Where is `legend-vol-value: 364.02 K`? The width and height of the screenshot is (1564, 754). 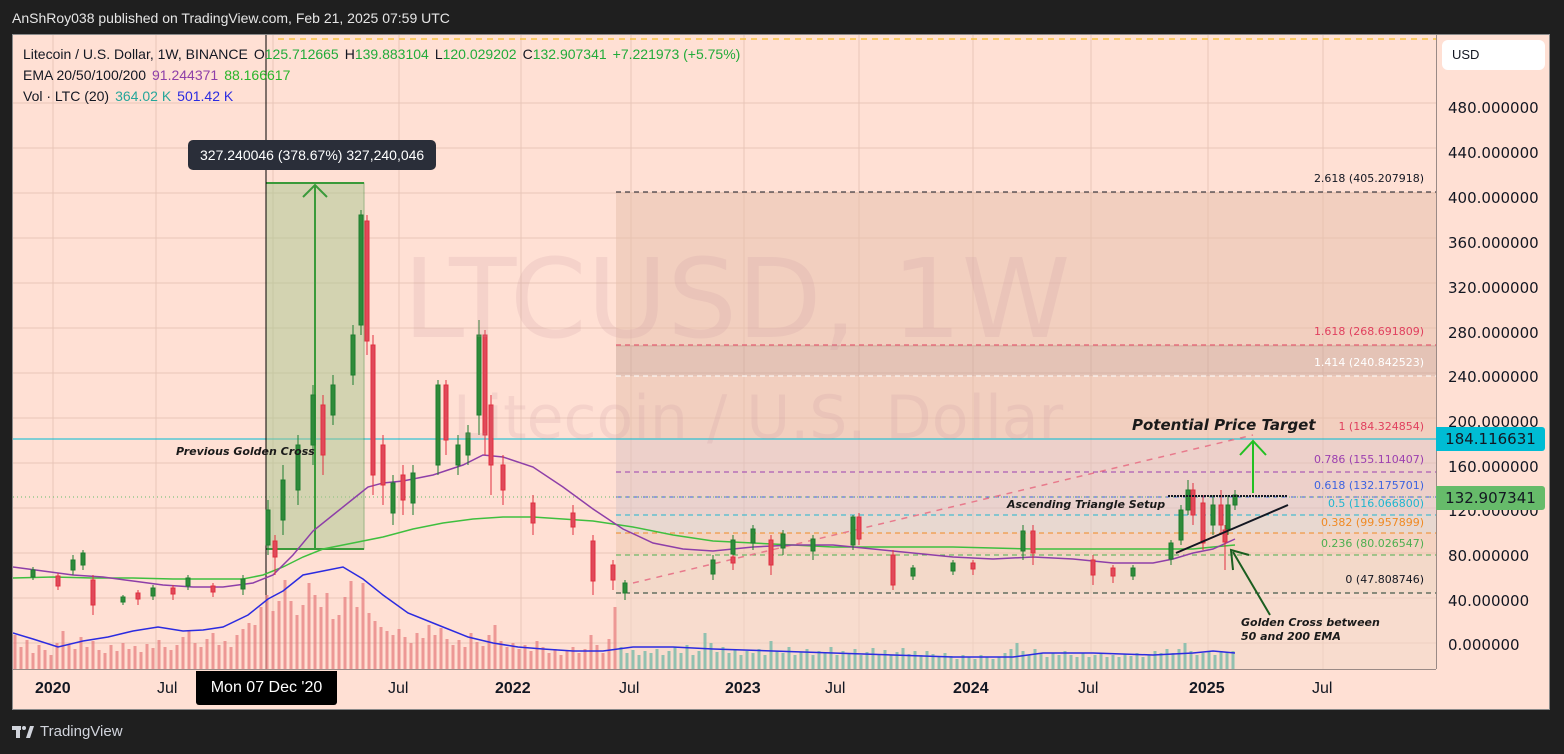 legend-vol-value: 364.02 K is located at coordinates (143, 96).